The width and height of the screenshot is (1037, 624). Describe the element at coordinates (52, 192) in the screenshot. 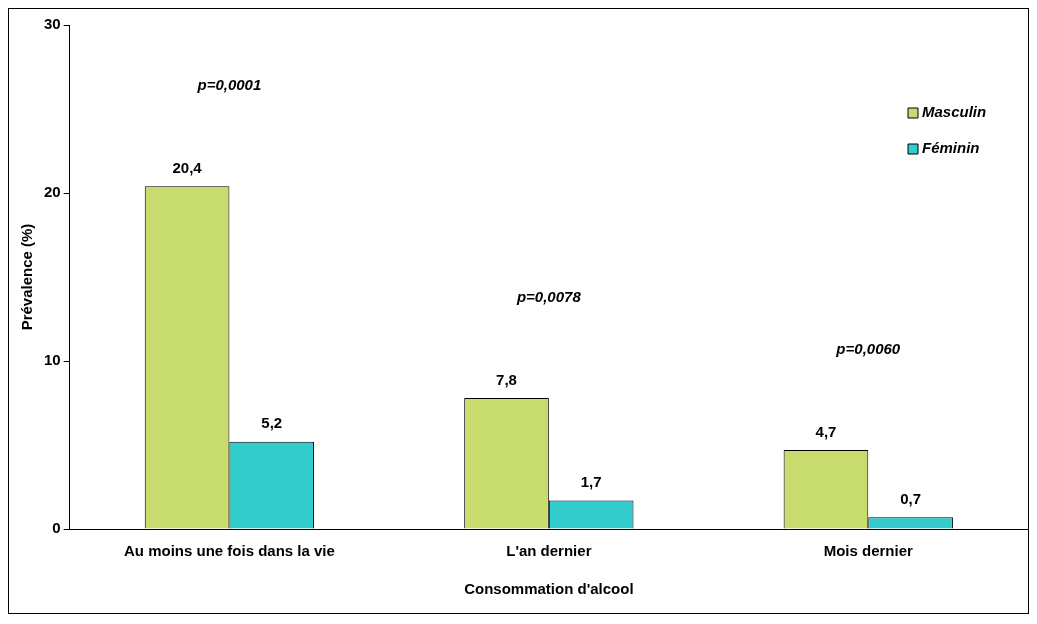

I see `y-tick-label: 20` at that location.